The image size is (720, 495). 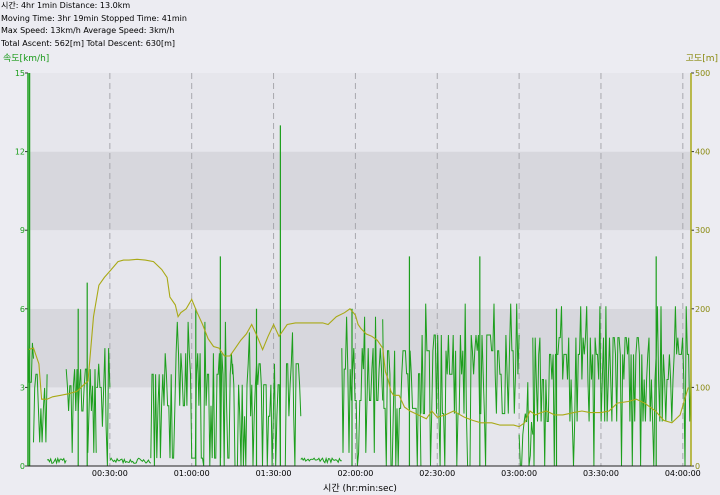 What do you see at coordinates (355, 473) in the screenshot?
I see `x-tick-label: 02:00:00` at bounding box center [355, 473].